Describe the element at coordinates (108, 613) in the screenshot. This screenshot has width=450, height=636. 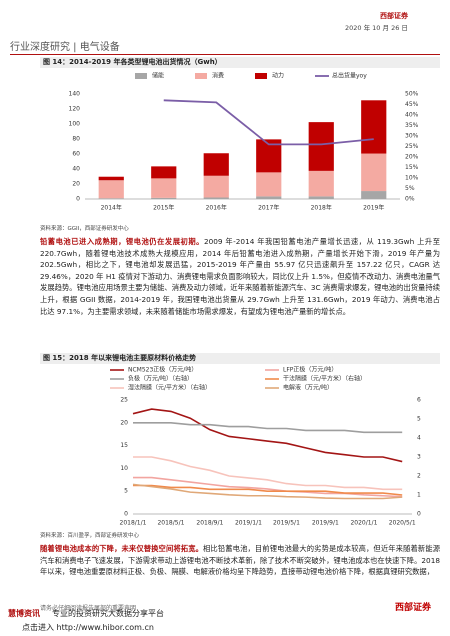
I see `slogan: 专业的投资研究大数据分享平台` at that location.